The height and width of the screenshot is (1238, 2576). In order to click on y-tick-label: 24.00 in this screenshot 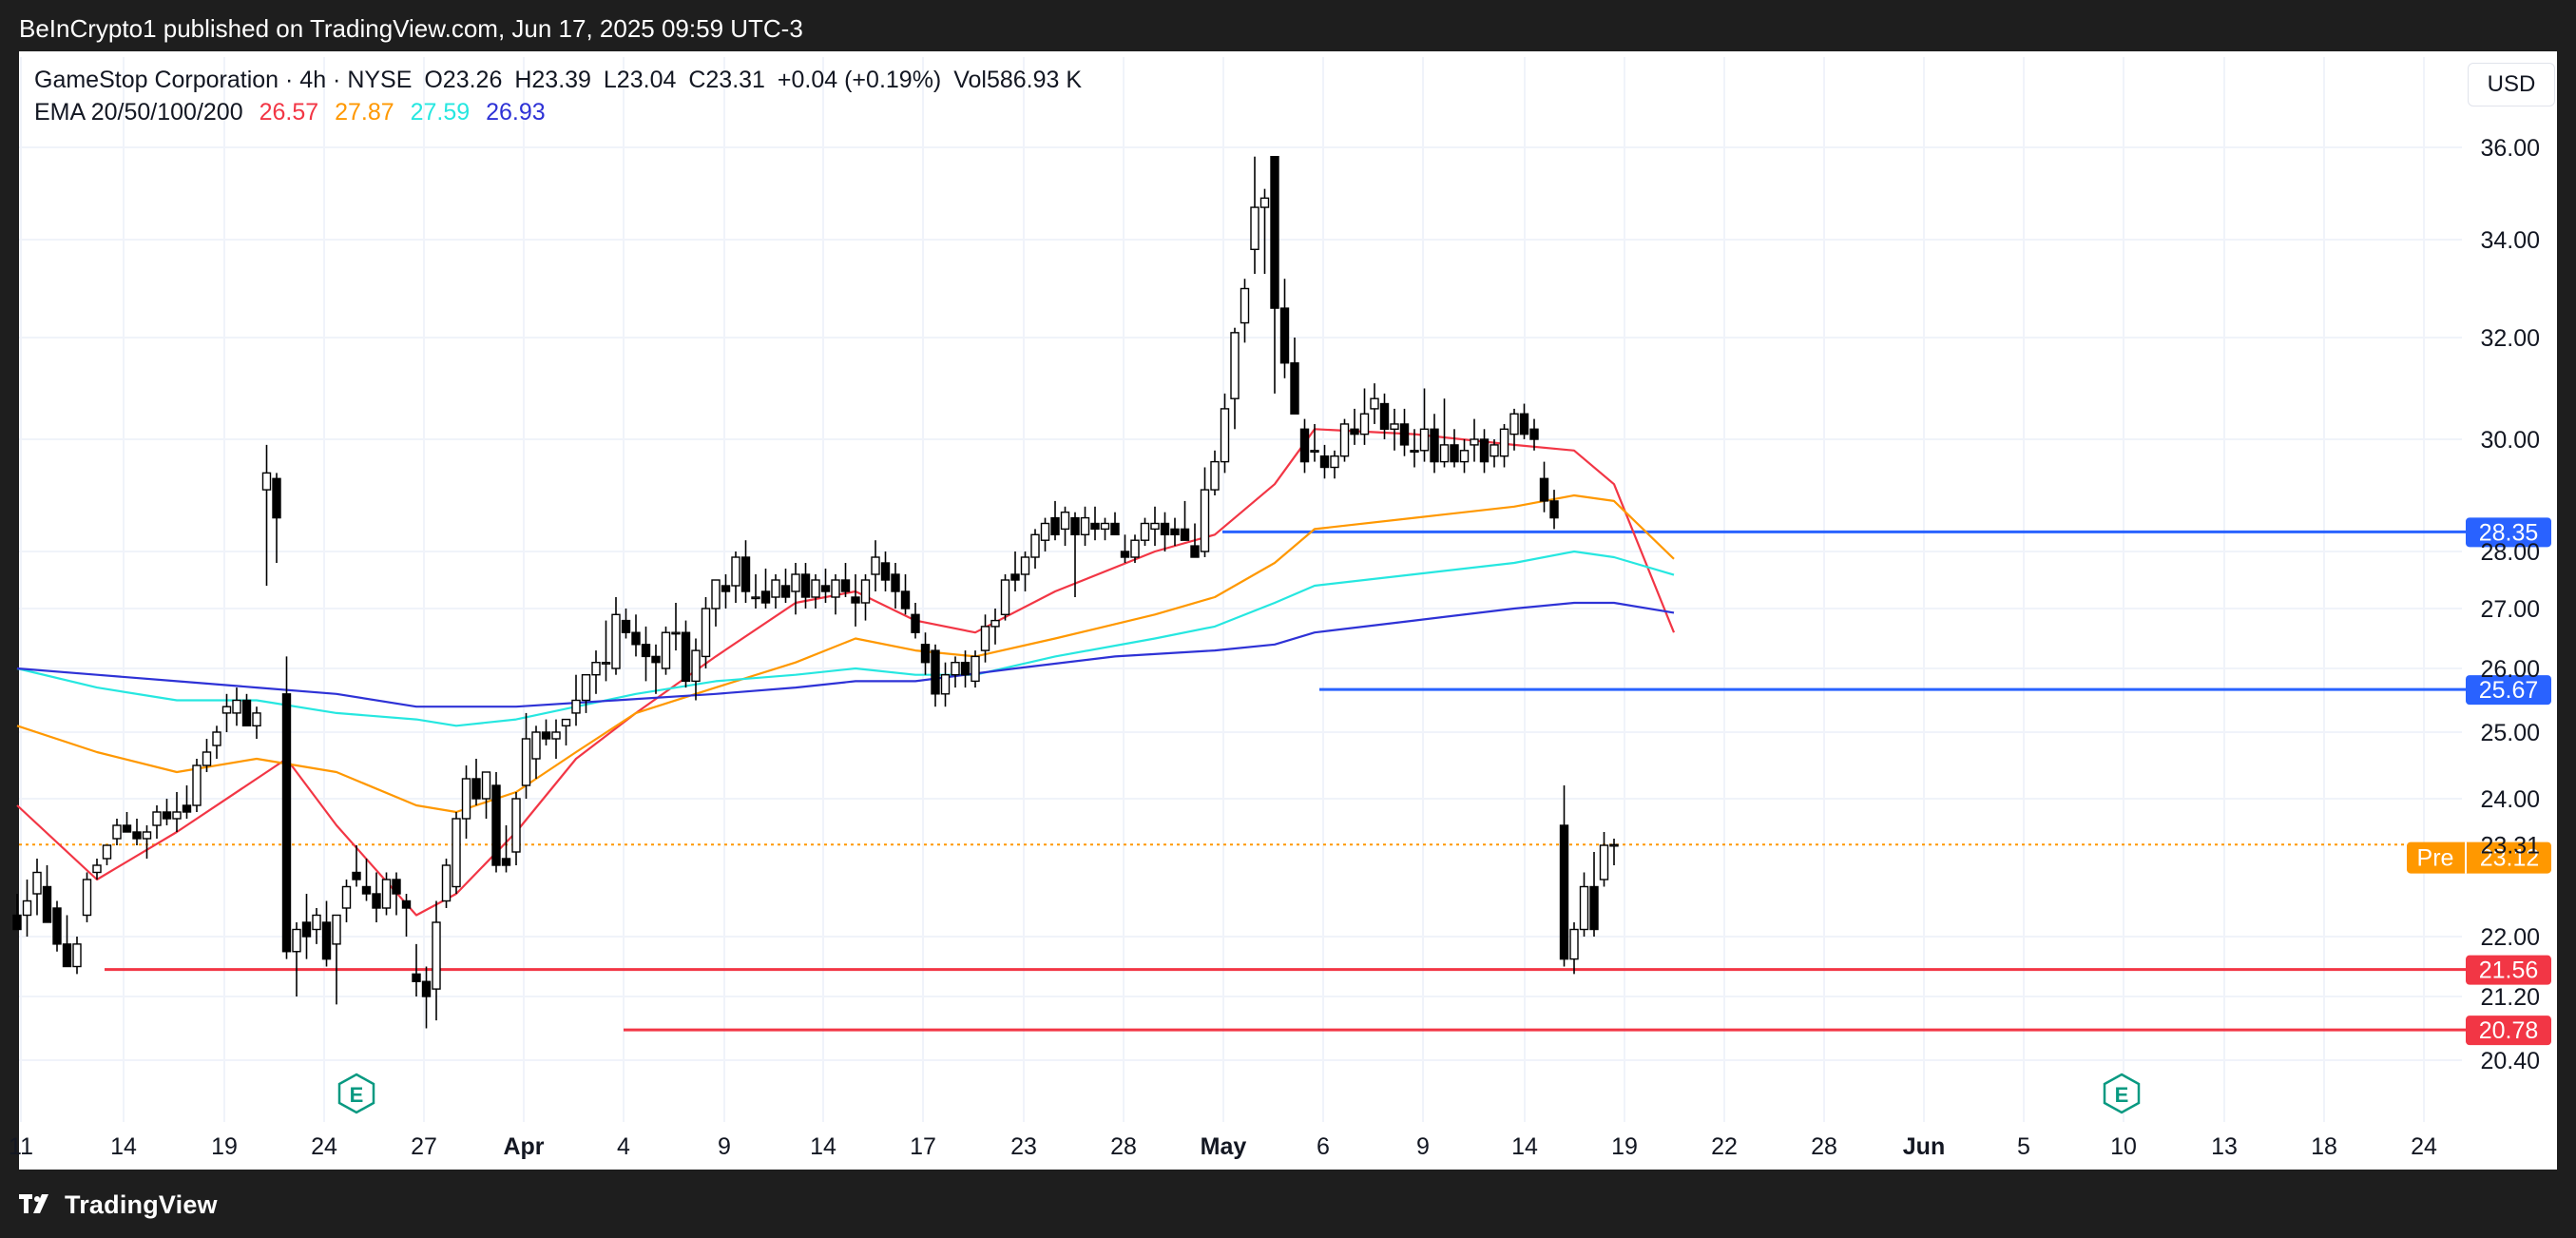, I will do `click(2510, 799)`.